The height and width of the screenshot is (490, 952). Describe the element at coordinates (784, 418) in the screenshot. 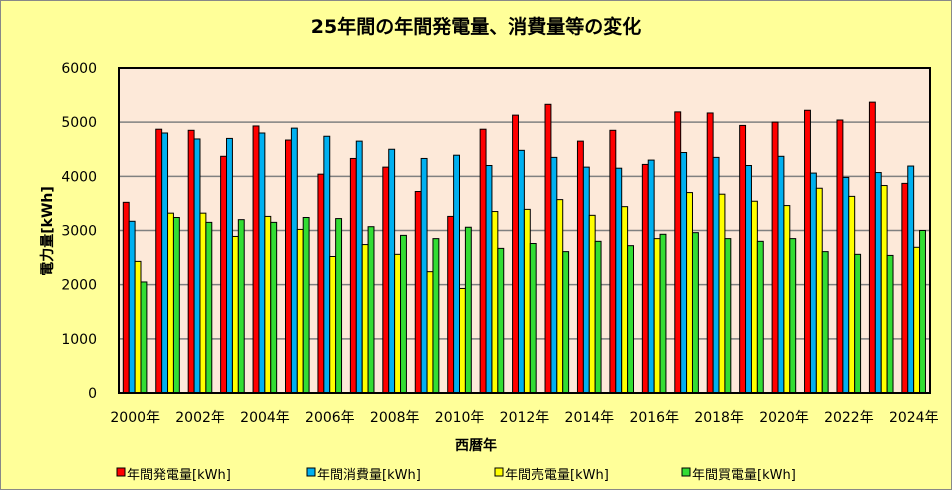

I see `x-tick-label: 2020年` at that location.